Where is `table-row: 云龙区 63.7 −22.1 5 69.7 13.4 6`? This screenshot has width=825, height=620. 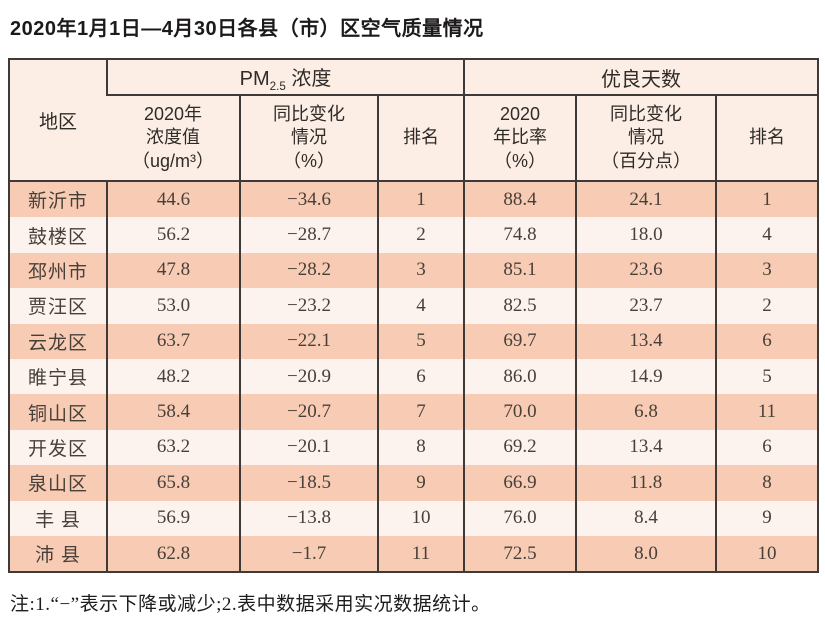
table-row: 云龙区 63.7 −22.1 5 69.7 13.4 6 is located at coordinates (414, 341).